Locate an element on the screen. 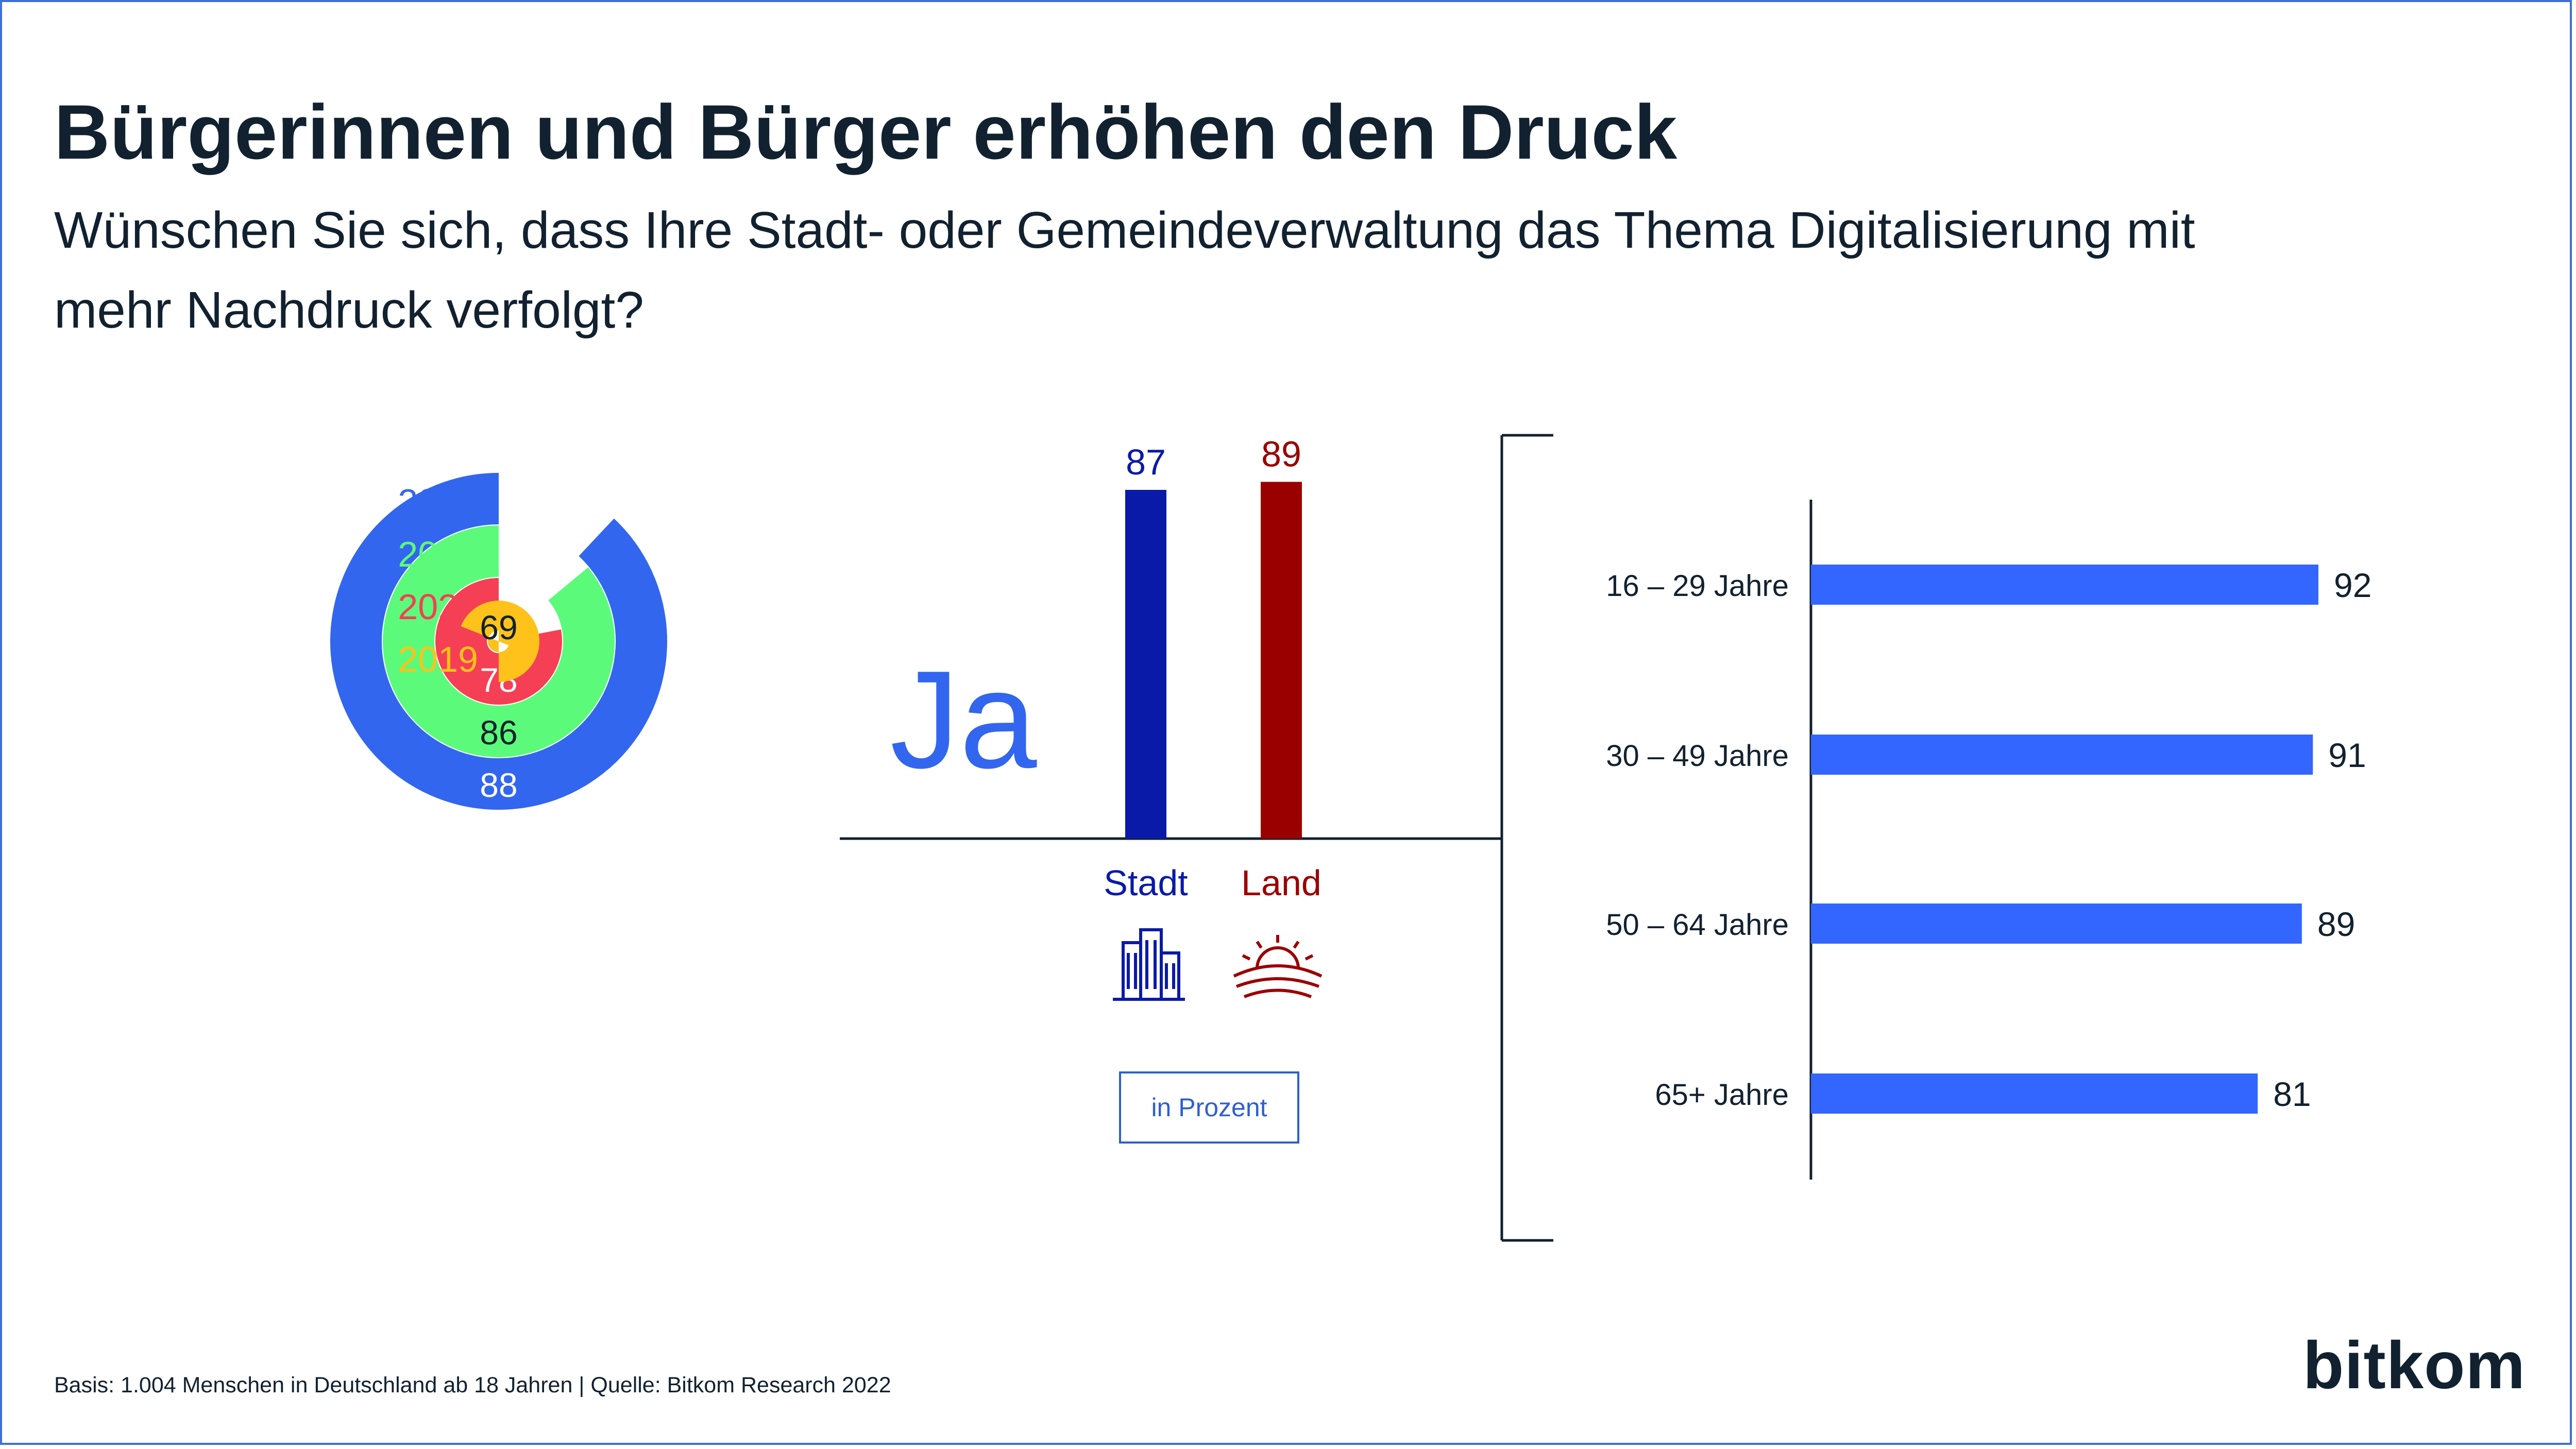  radial-value-label-2021: 86 is located at coordinates (498, 733).